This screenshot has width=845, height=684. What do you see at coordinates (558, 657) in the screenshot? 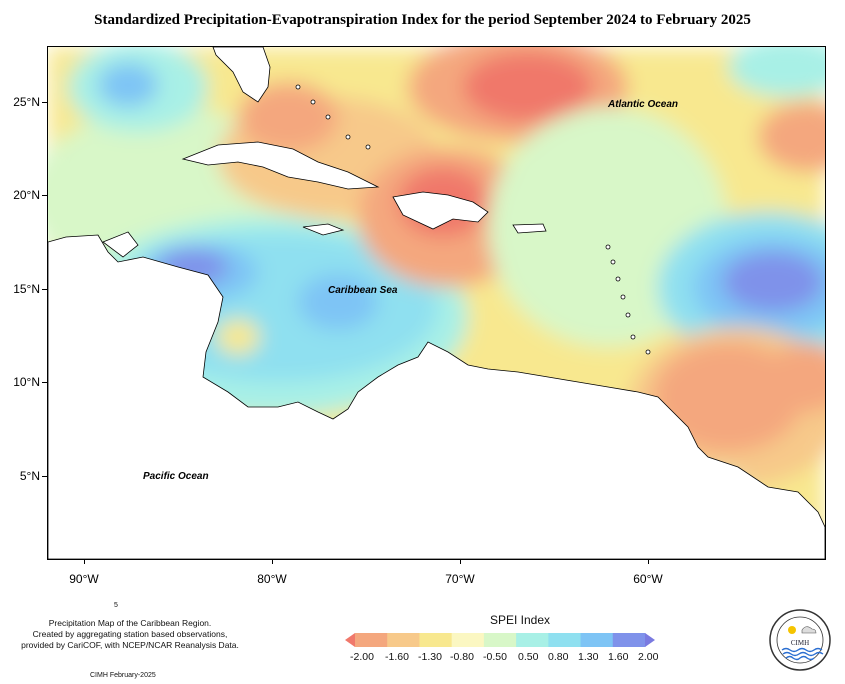
I see `legend-label: 0.80` at bounding box center [558, 657].